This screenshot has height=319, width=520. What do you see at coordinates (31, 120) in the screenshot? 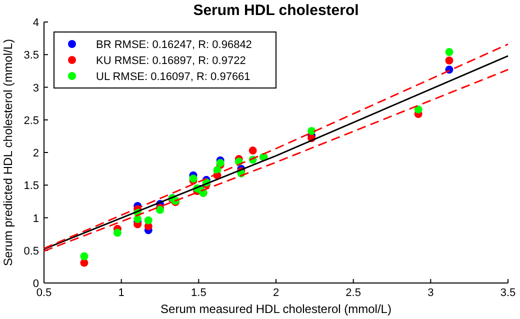
I see `y-tick-label: 2.5` at bounding box center [31, 120].